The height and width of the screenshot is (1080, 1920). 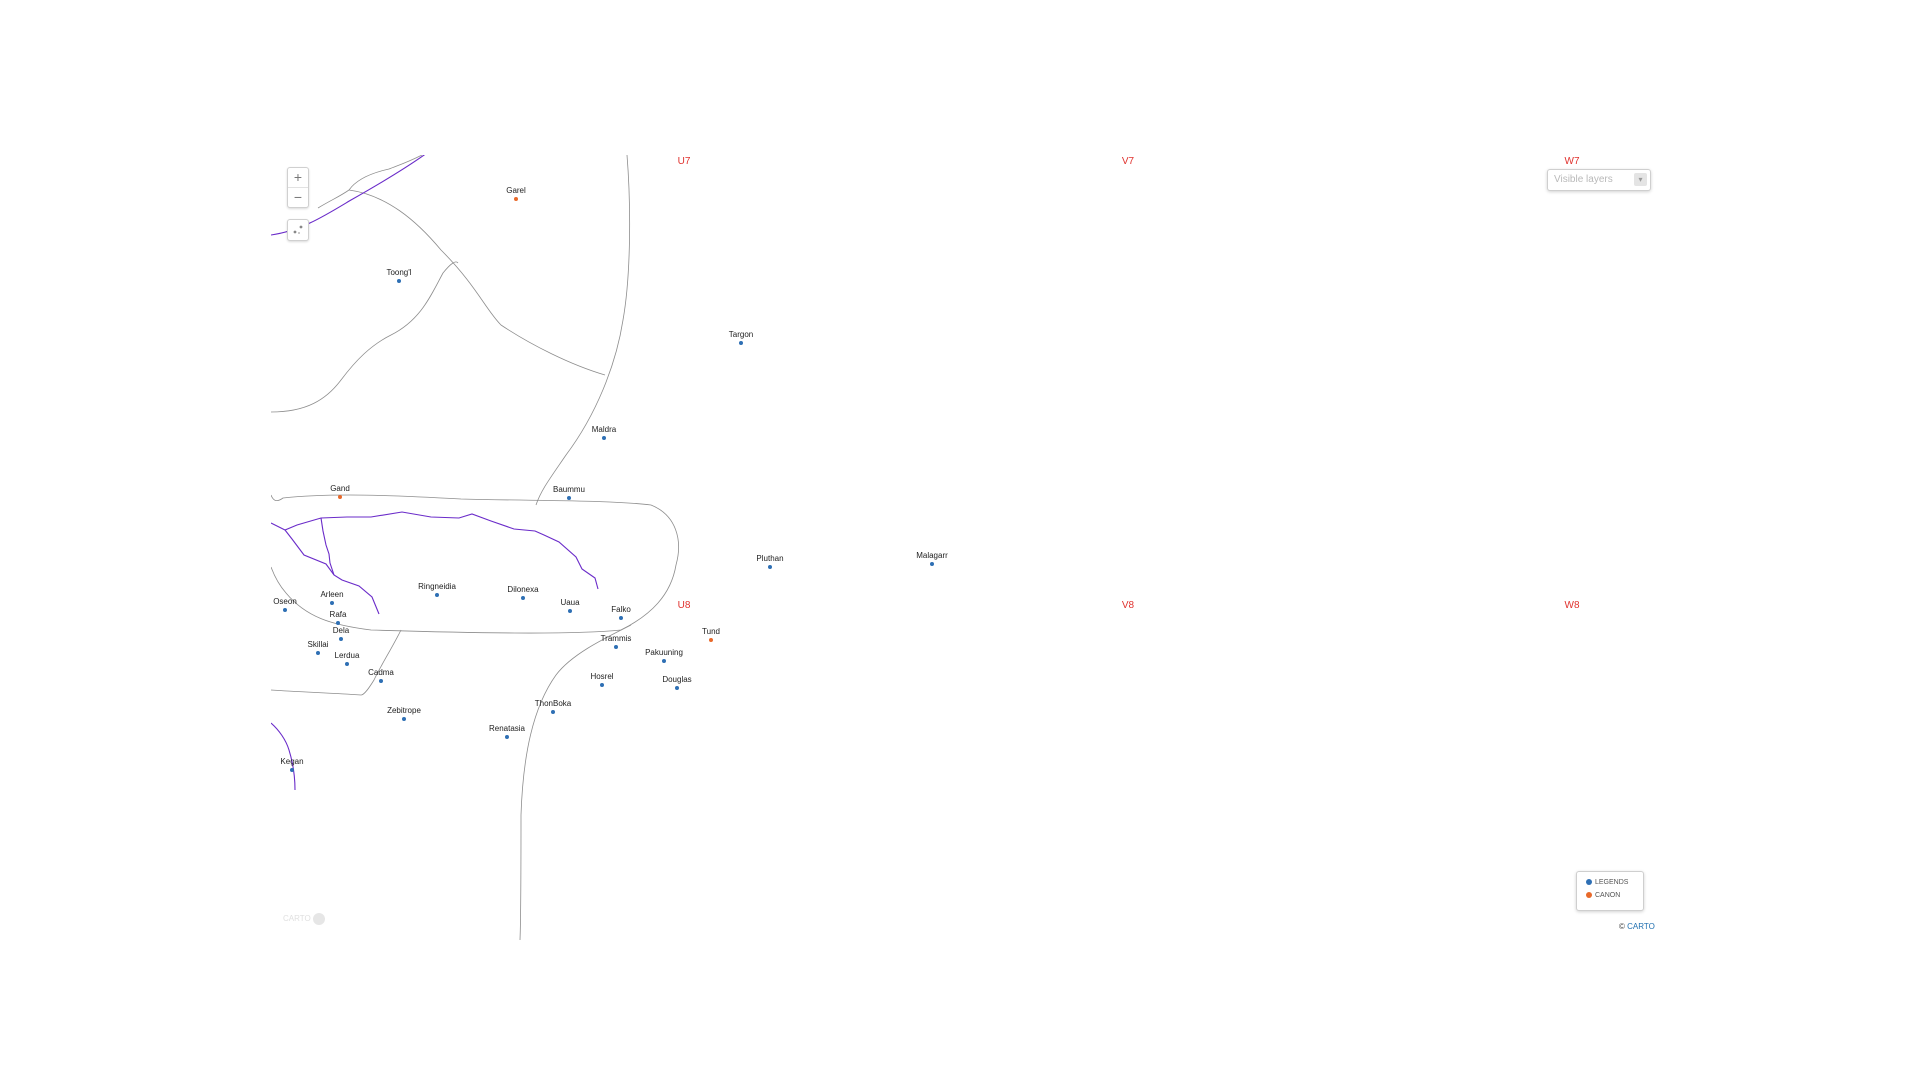 I want to click on place-label: Oseon, so click(x=285, y=601).